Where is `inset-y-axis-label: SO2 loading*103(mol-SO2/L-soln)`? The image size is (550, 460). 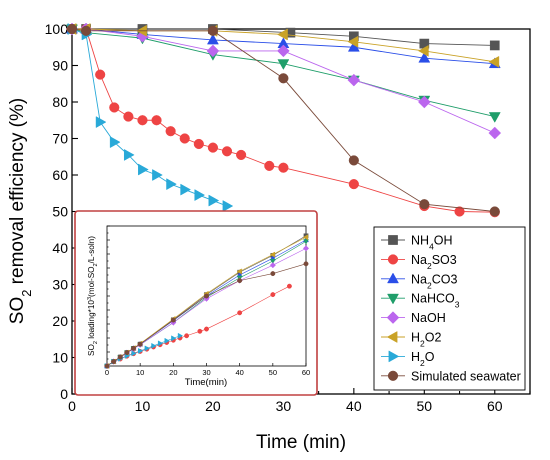
inset-y-axis-label: SO2 loading*103(mol-SO2/L-soln) is located at coordinates (93, 296).